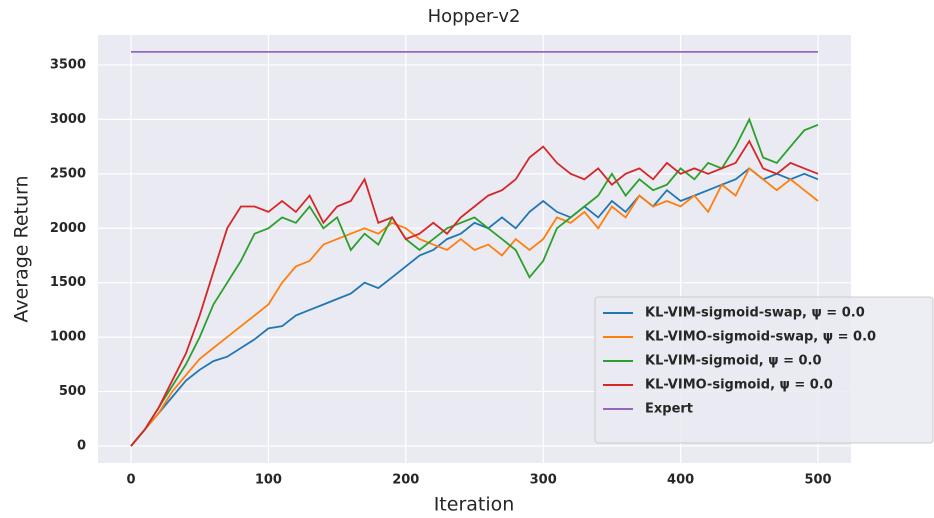 This screenshot has width=934, height=518. What do you see at coordinates (755, 313) in the screenshot?
I see `legend-label: KL-VIM-sigmoid-swap, ψ = 0.0` at bounding box center [755, 313].